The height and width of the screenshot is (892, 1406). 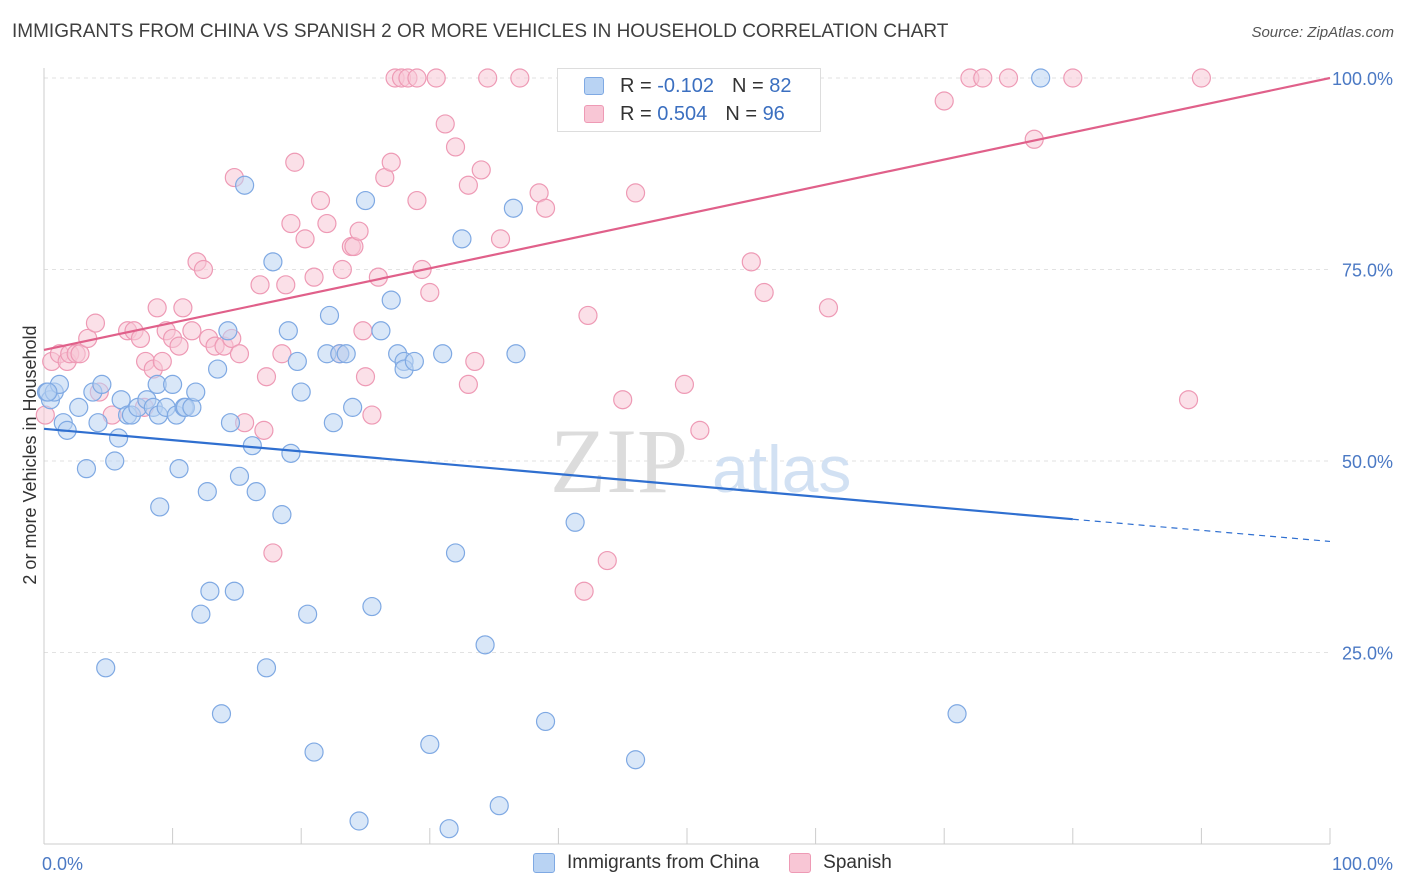 I want to click on y-tick-label: 50.0%, so click(x=1367, y=462).